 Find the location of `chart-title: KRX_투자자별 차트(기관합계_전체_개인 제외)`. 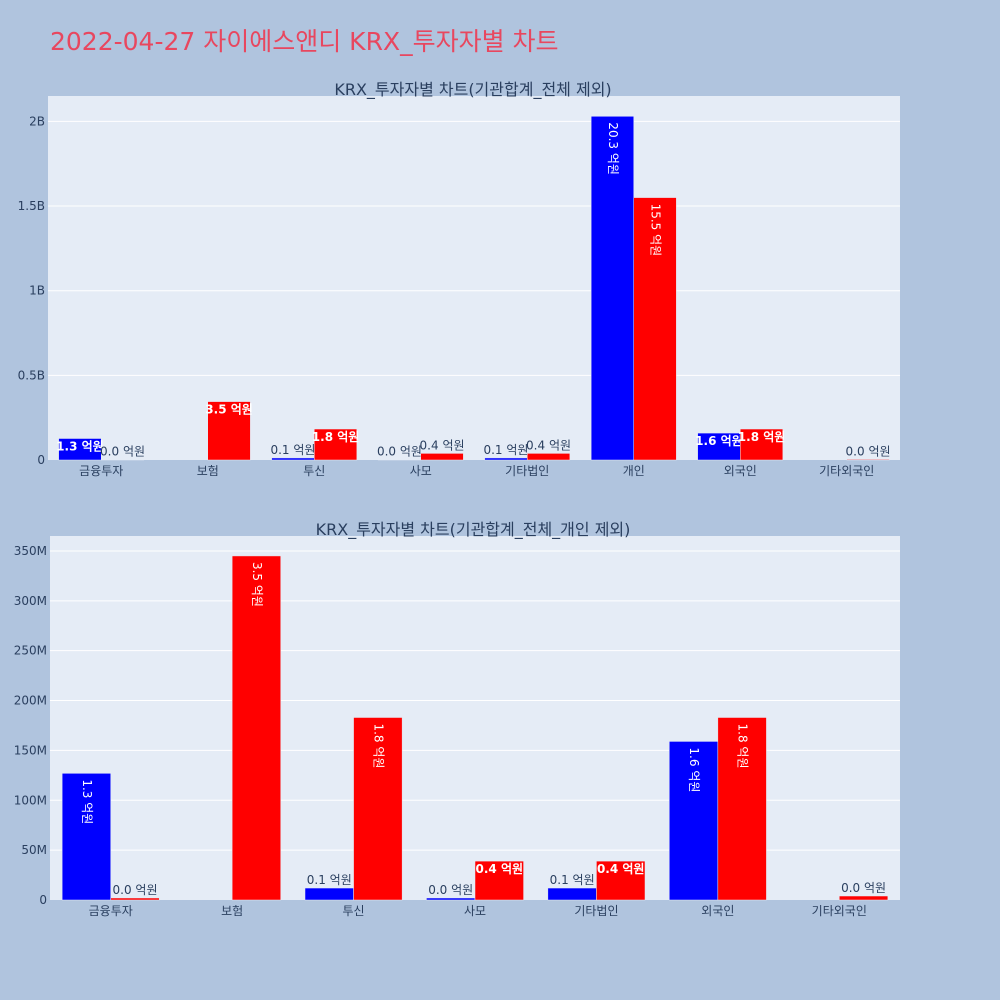

chart-title: KRX_투자자별 차트(기관합계_전체_개인 제외) is located at coordinates (473, 530).